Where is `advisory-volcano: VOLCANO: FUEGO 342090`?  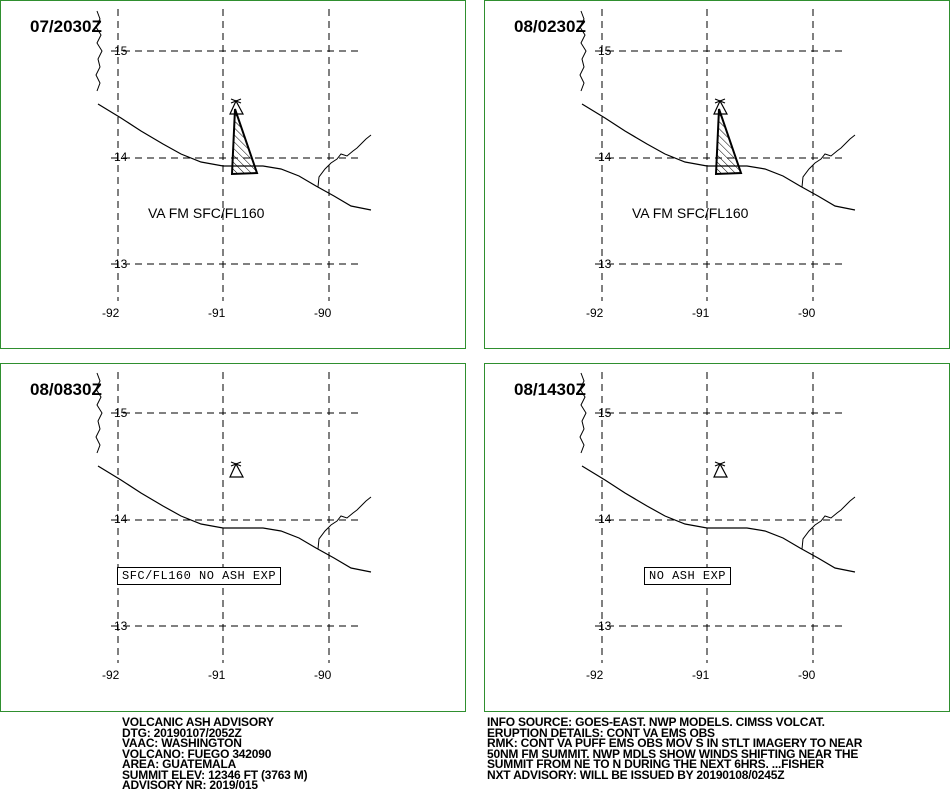 advisory-volcano: VOLCANO: FUEGO 342090 is located at coordinates (197, 753).